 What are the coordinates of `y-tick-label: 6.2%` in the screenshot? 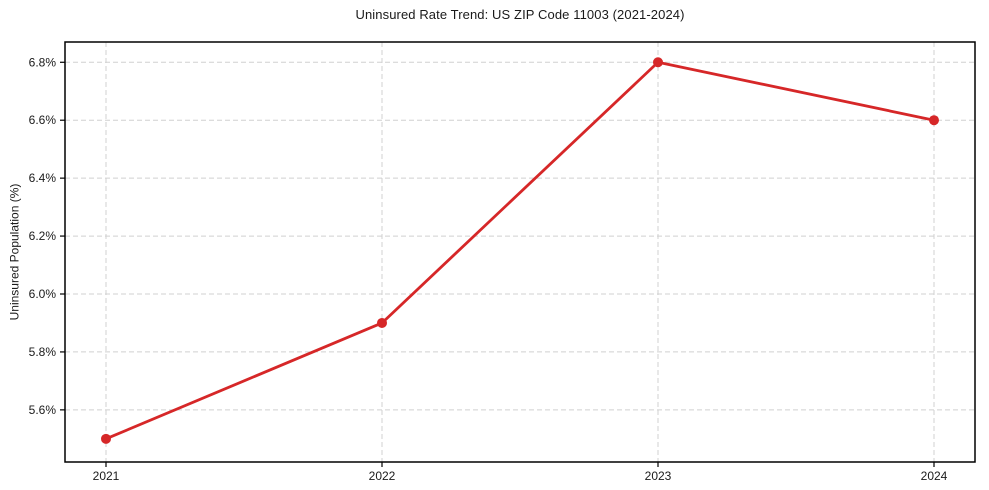 It's located at (43, 236).